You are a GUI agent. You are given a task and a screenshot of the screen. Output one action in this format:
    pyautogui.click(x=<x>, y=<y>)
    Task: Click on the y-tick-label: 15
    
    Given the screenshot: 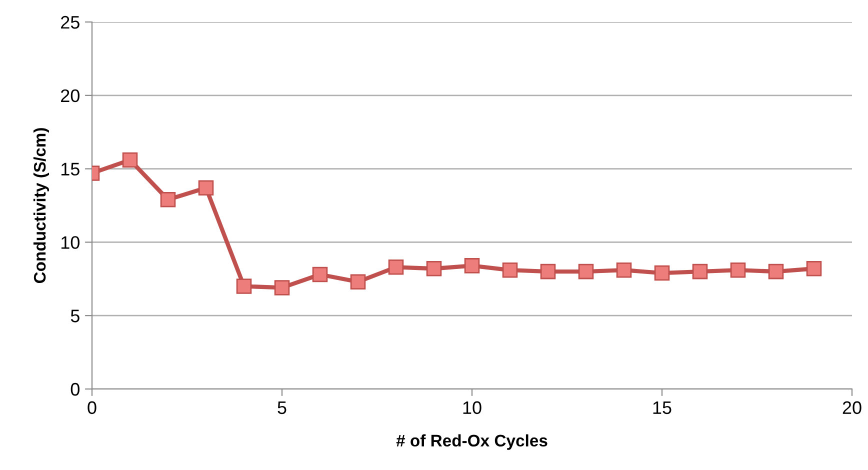 What is the action you would take?
    pyautogui.click(x=70, y=169)
    